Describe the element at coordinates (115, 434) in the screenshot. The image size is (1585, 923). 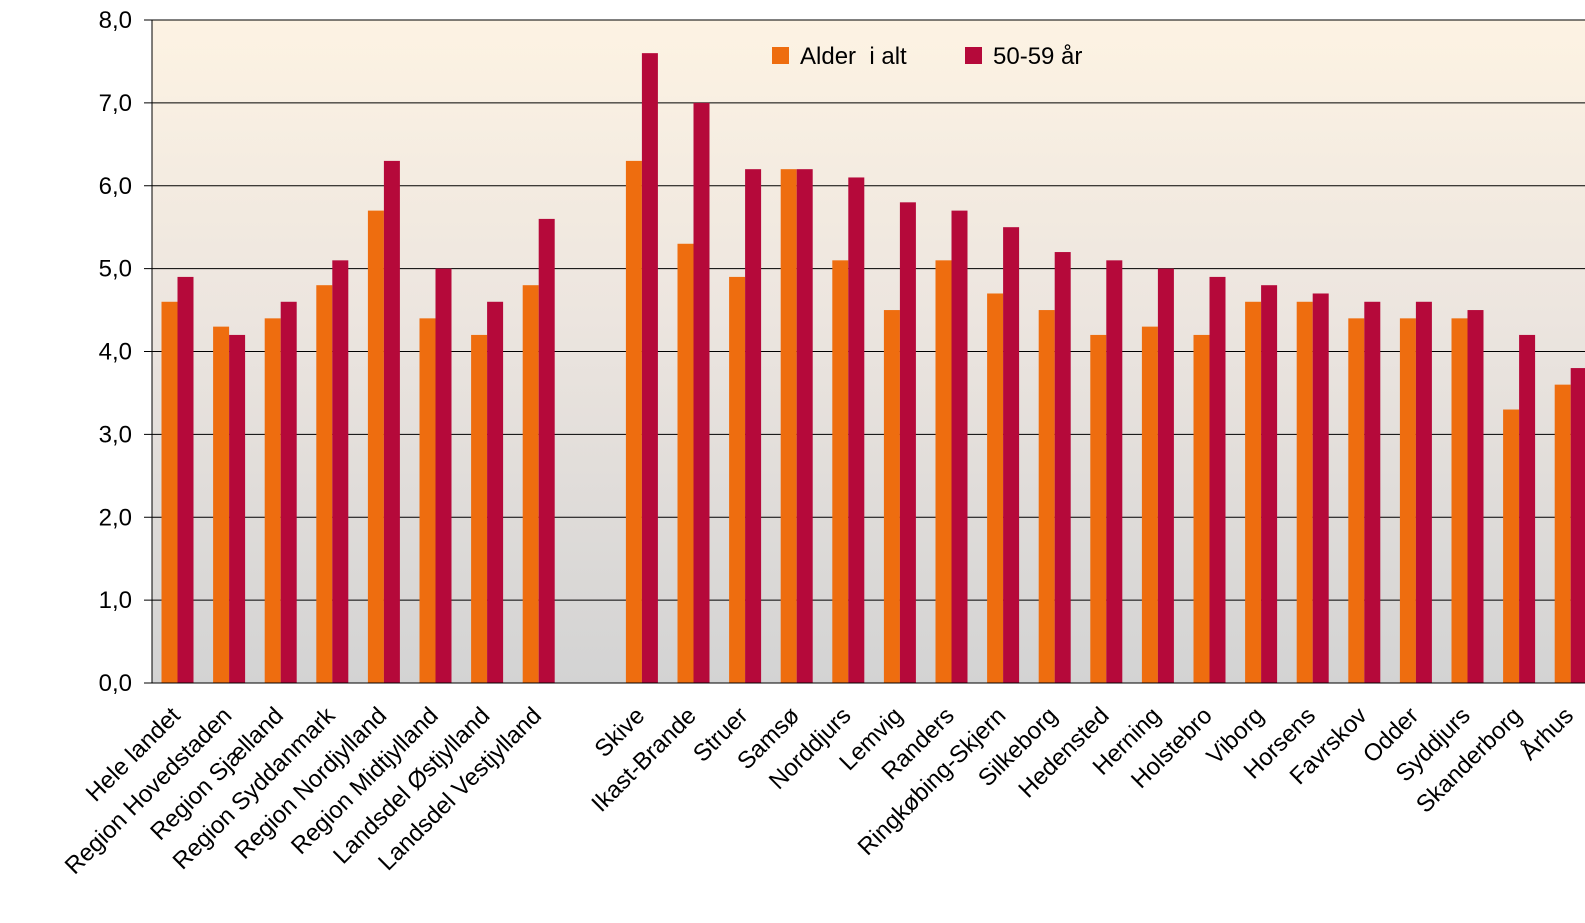
I see `y-tick-label: 3,0` at that location.